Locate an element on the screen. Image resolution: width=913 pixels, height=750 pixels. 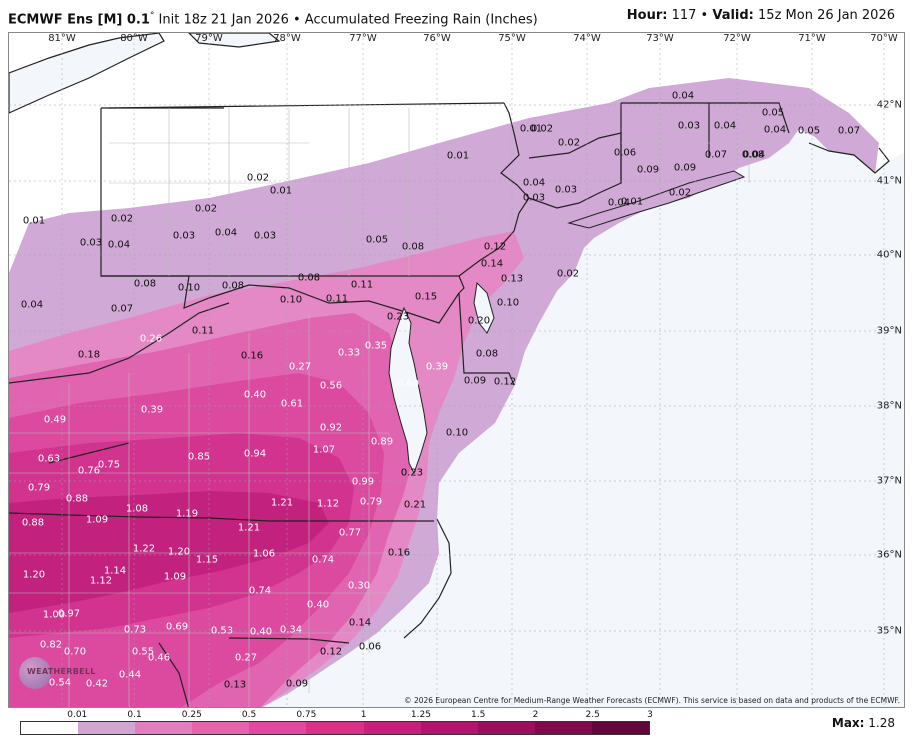
value-label: 1.00 is located at coordinates (54, 615).